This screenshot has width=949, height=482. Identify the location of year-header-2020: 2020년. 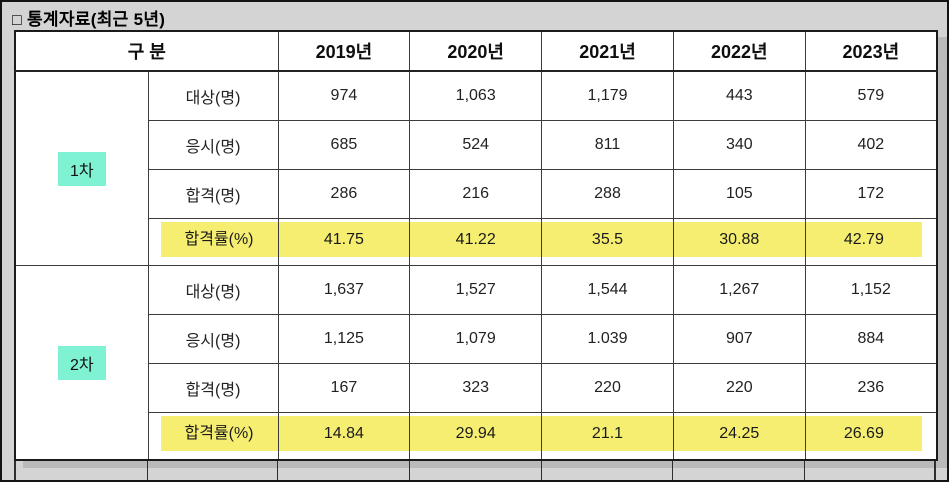
(476, 51).